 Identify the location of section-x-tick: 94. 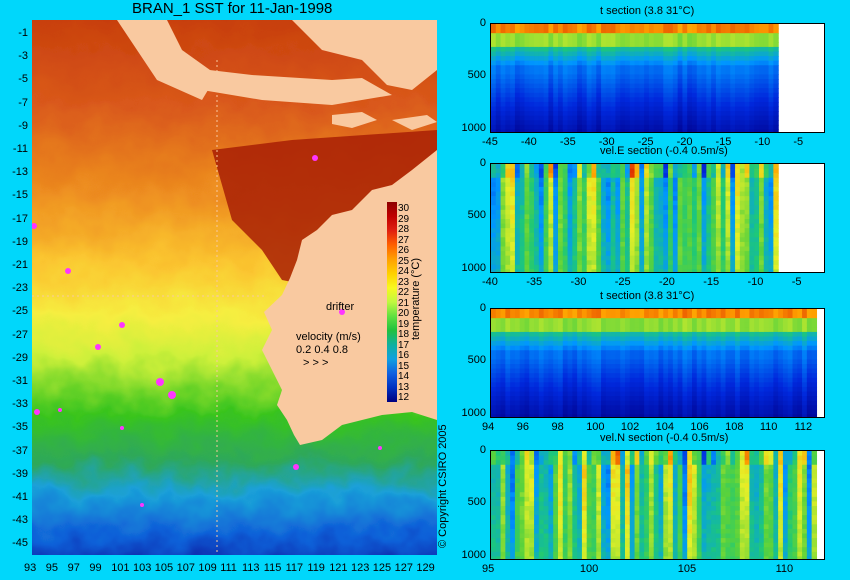
(488, 427).